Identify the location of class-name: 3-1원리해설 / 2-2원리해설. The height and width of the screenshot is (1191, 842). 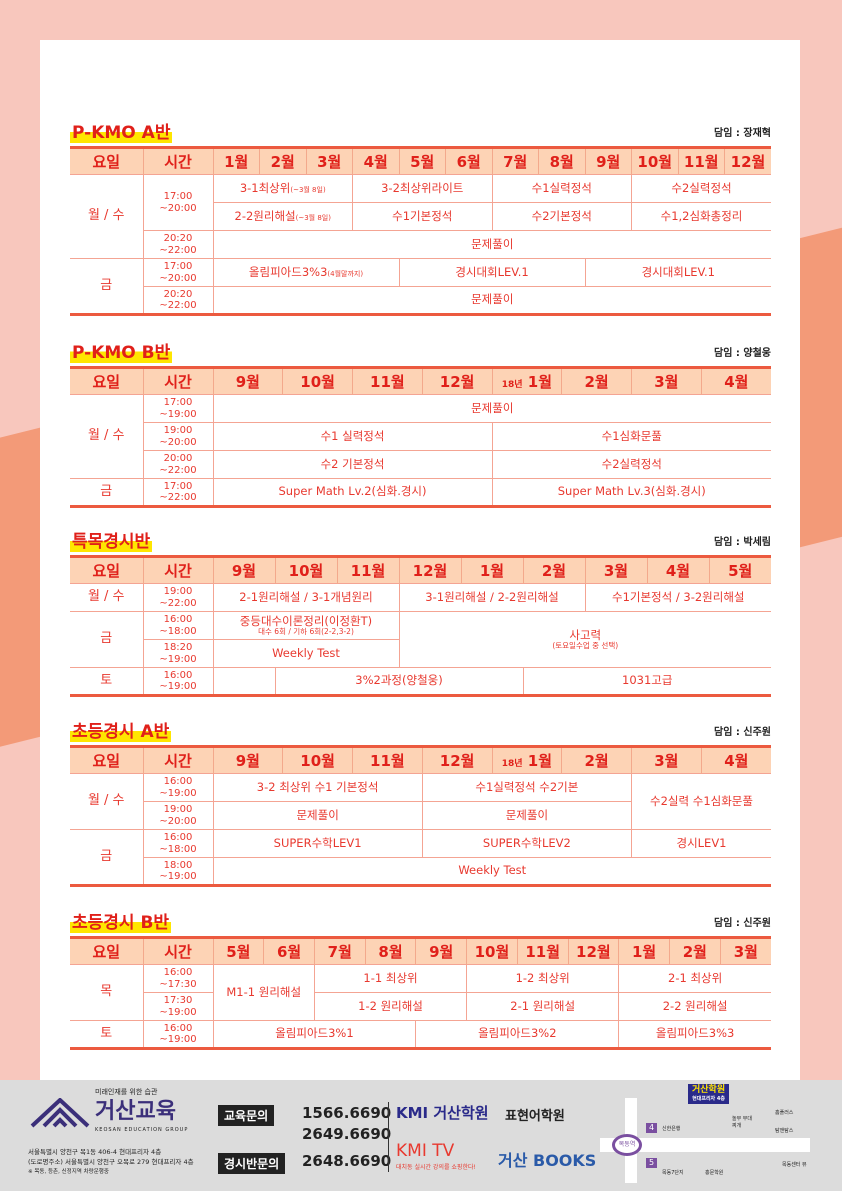
(492, 596).